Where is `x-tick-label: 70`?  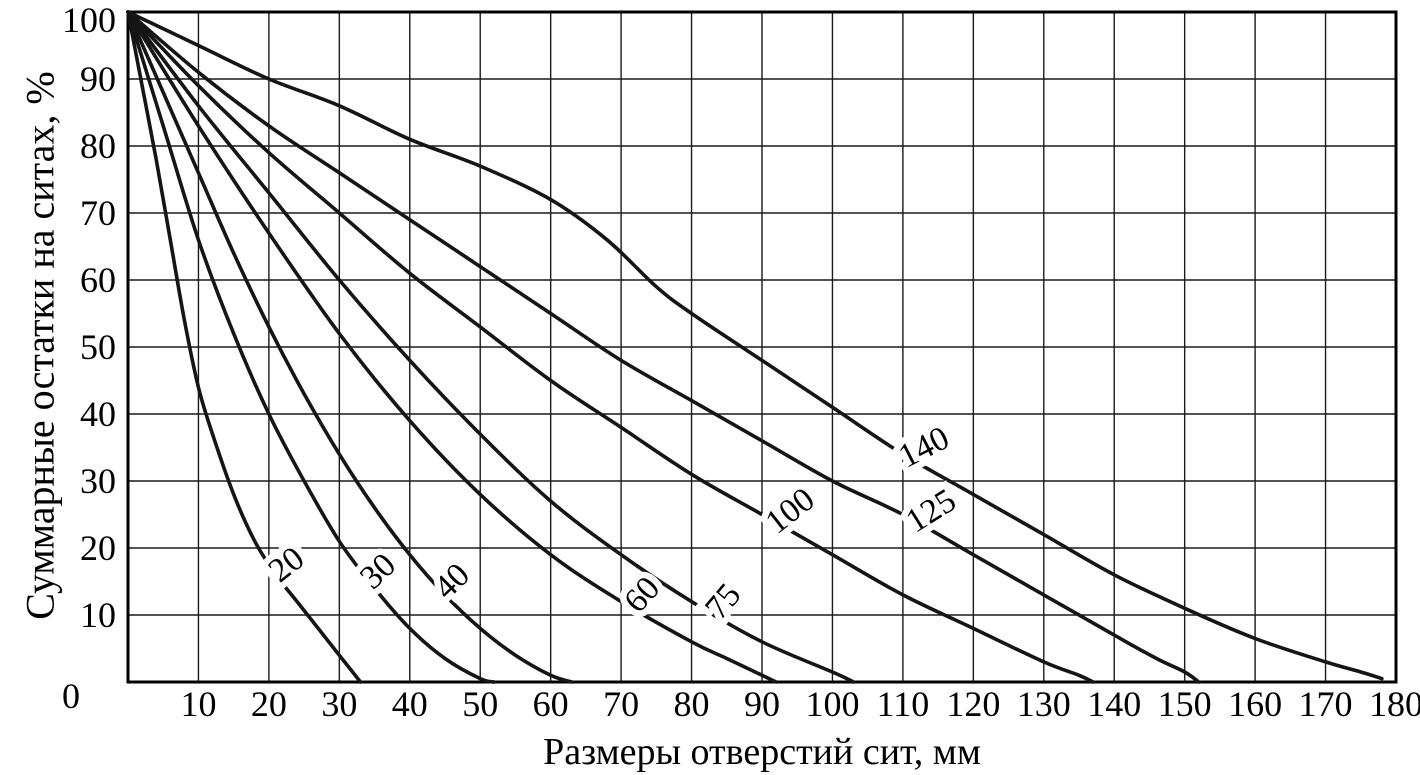 x-tick-label: 70 is located at coordinates (621, 704).